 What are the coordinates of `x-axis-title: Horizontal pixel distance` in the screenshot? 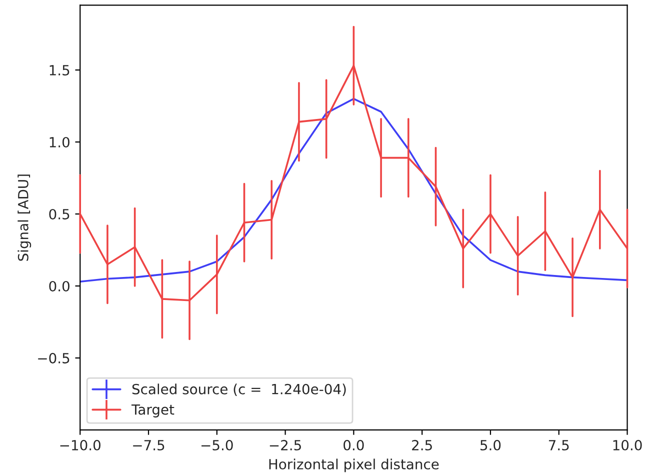 It's located at (354, 465).